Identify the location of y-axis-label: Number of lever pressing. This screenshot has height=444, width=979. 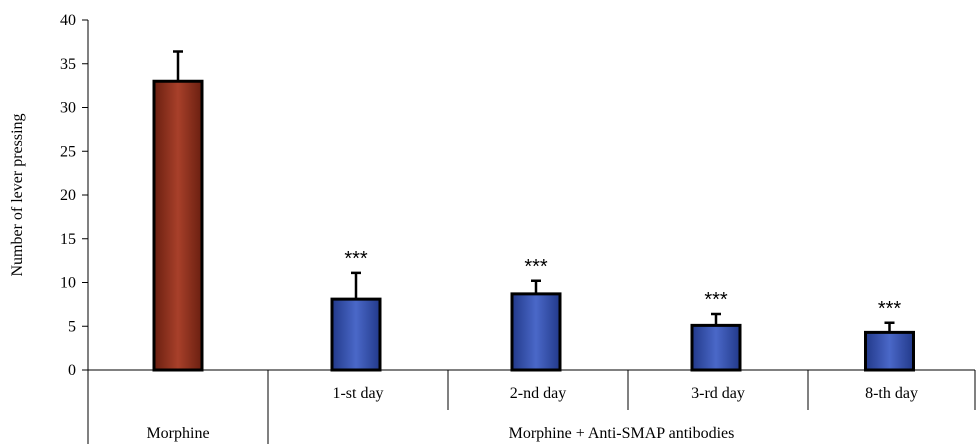
(17, 194).